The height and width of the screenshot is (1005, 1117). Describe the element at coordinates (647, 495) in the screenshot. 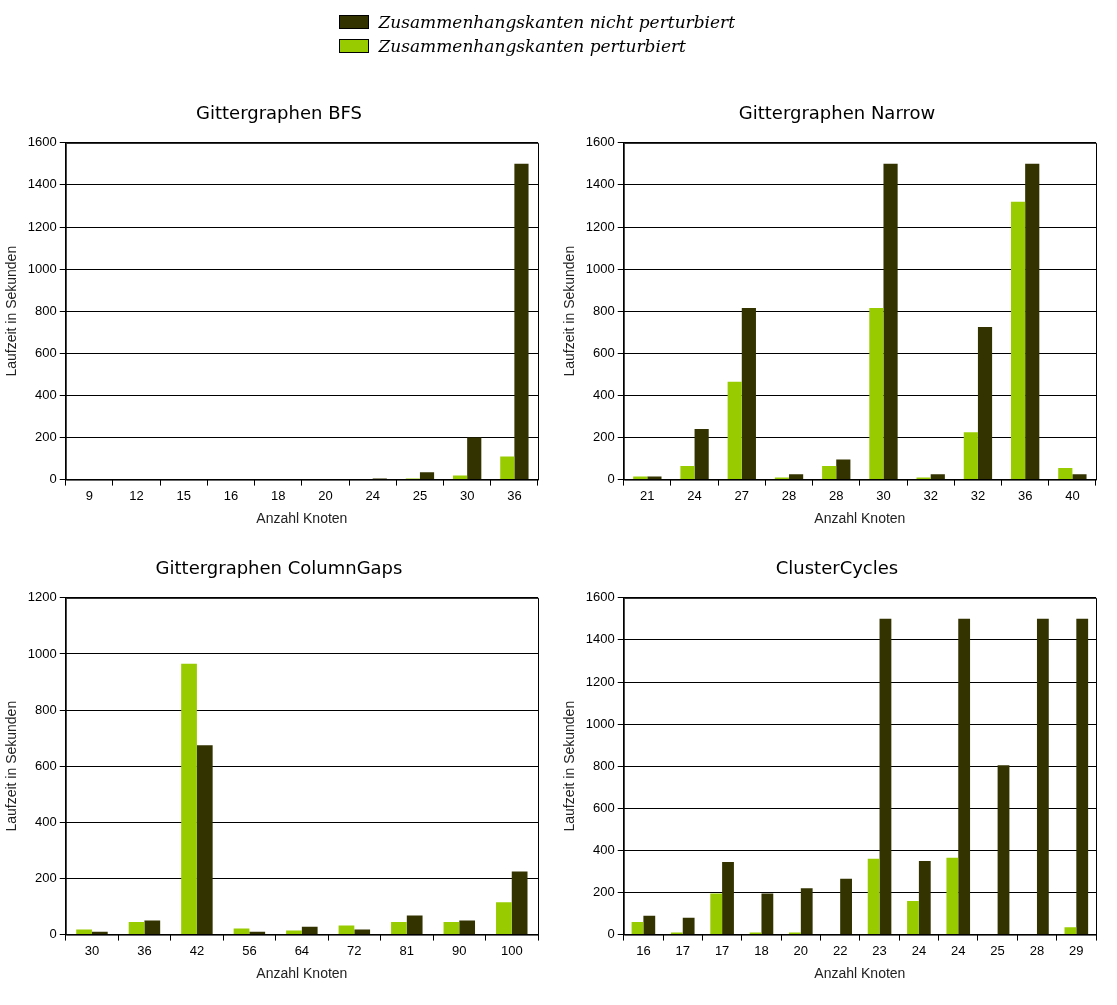

I see `x-tick-label: 21` at that location.